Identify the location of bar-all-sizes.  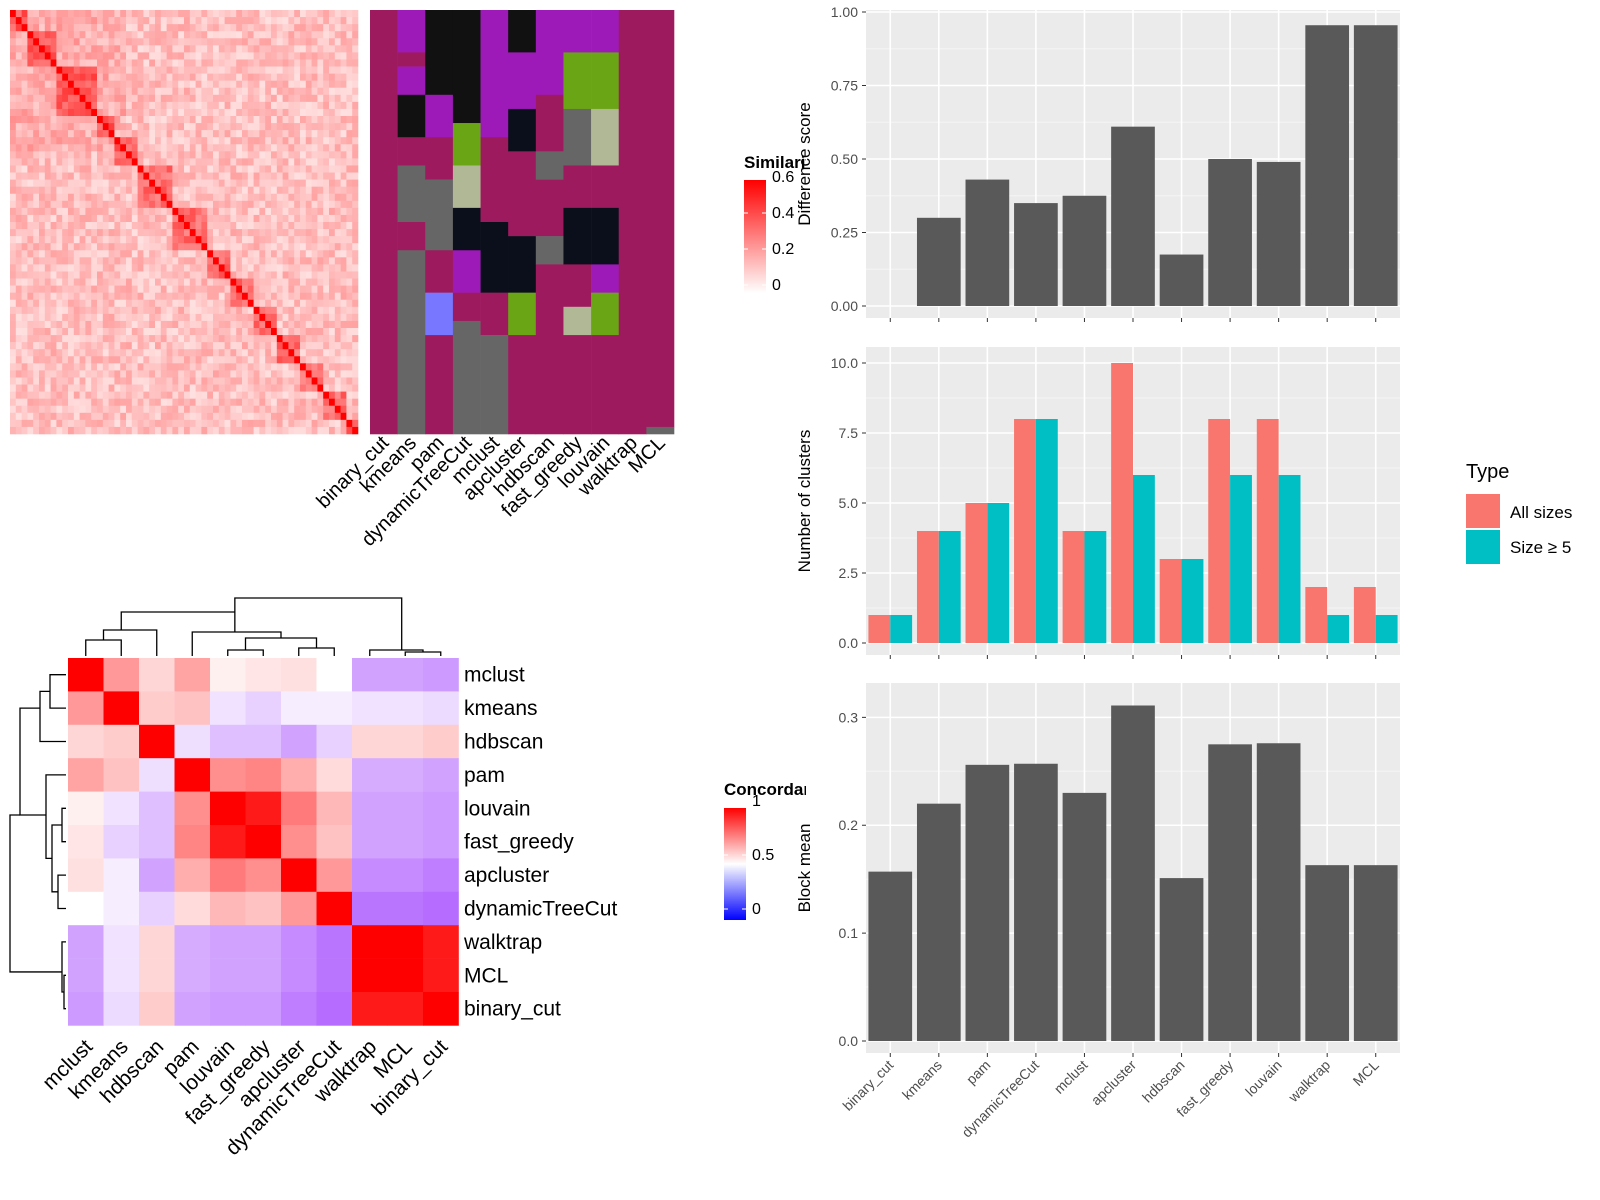
(927, 587).